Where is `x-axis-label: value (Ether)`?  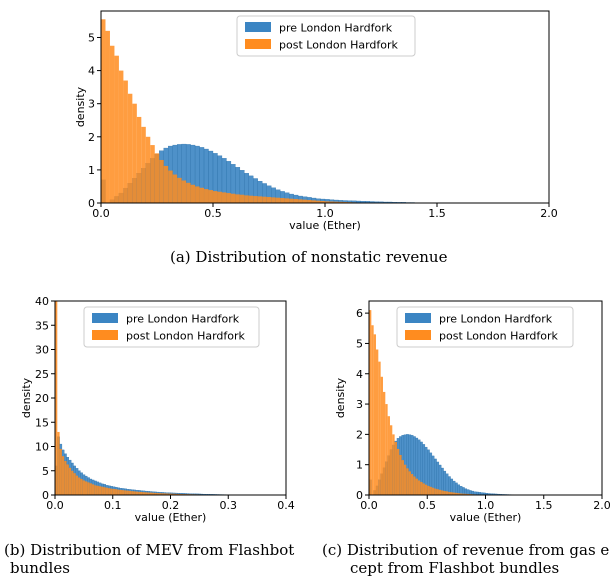
x-axis-label: value (Ether) is located at coordinates (486, 517).